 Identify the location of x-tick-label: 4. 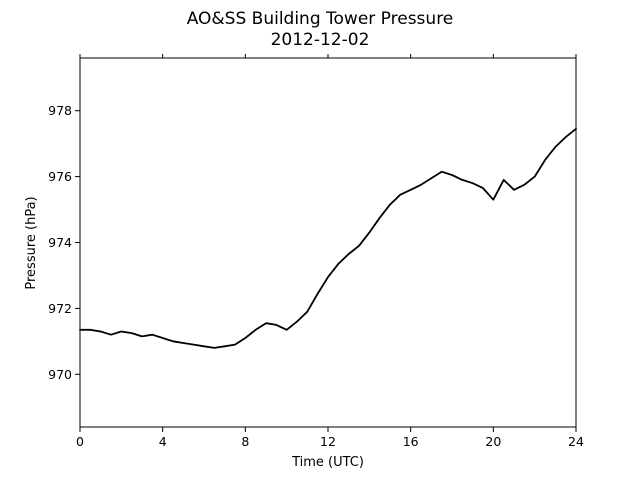
(163, 441).